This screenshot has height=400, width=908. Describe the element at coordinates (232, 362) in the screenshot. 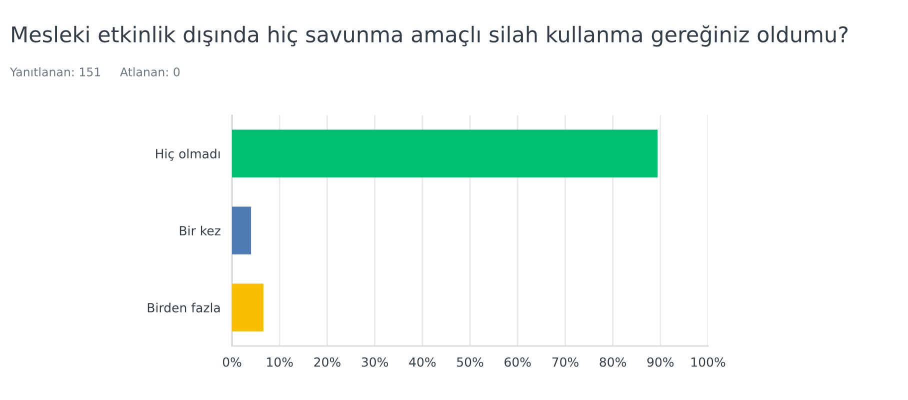

I see `x-tick-label: 0%` at that location.